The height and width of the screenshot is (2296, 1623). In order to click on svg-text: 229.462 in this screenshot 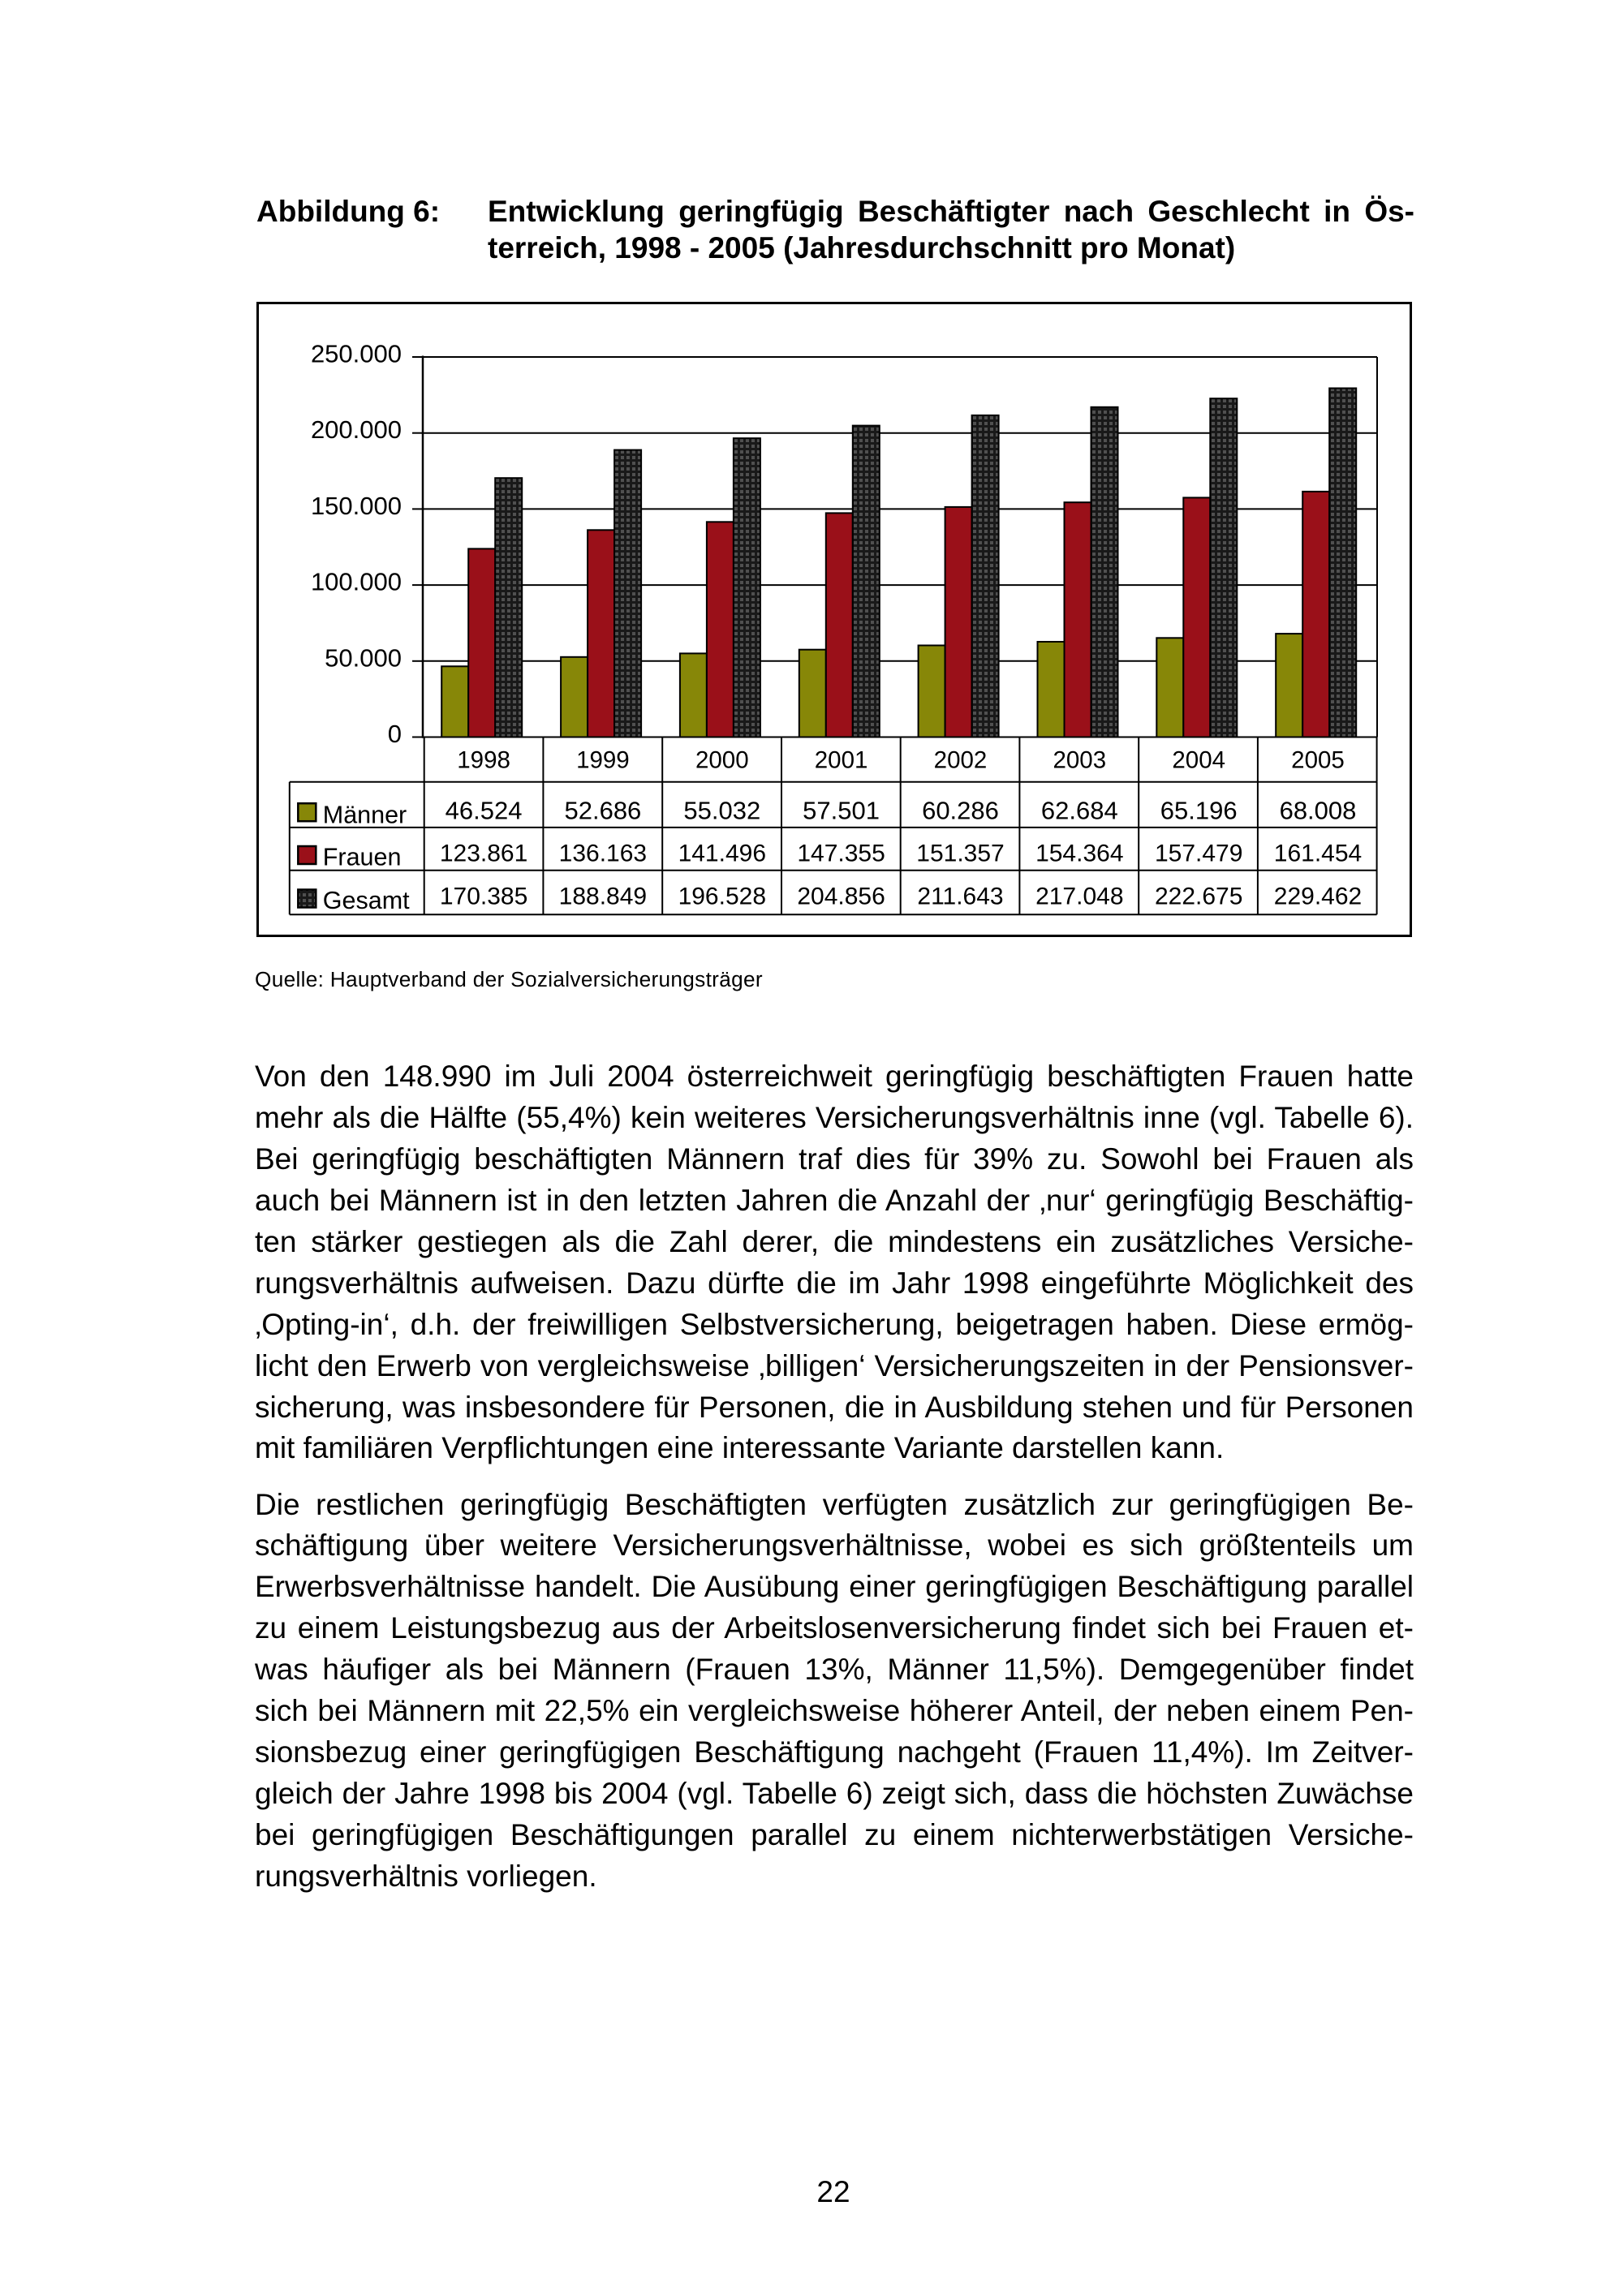, I will do `click(1318, 897)`.